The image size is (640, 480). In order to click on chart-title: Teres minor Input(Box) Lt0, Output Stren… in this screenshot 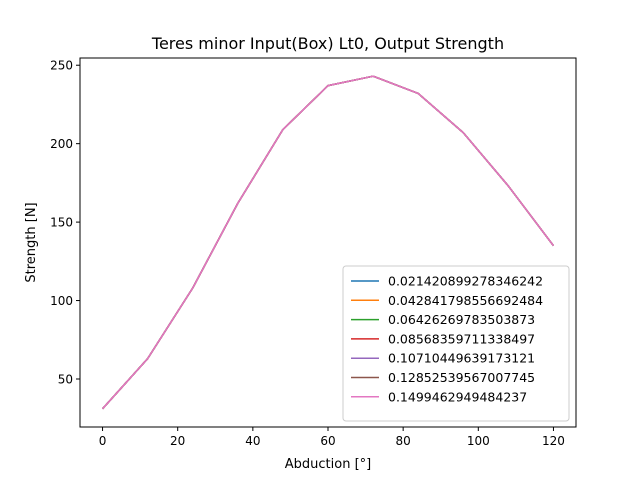, I will do `click(327, 43)`.